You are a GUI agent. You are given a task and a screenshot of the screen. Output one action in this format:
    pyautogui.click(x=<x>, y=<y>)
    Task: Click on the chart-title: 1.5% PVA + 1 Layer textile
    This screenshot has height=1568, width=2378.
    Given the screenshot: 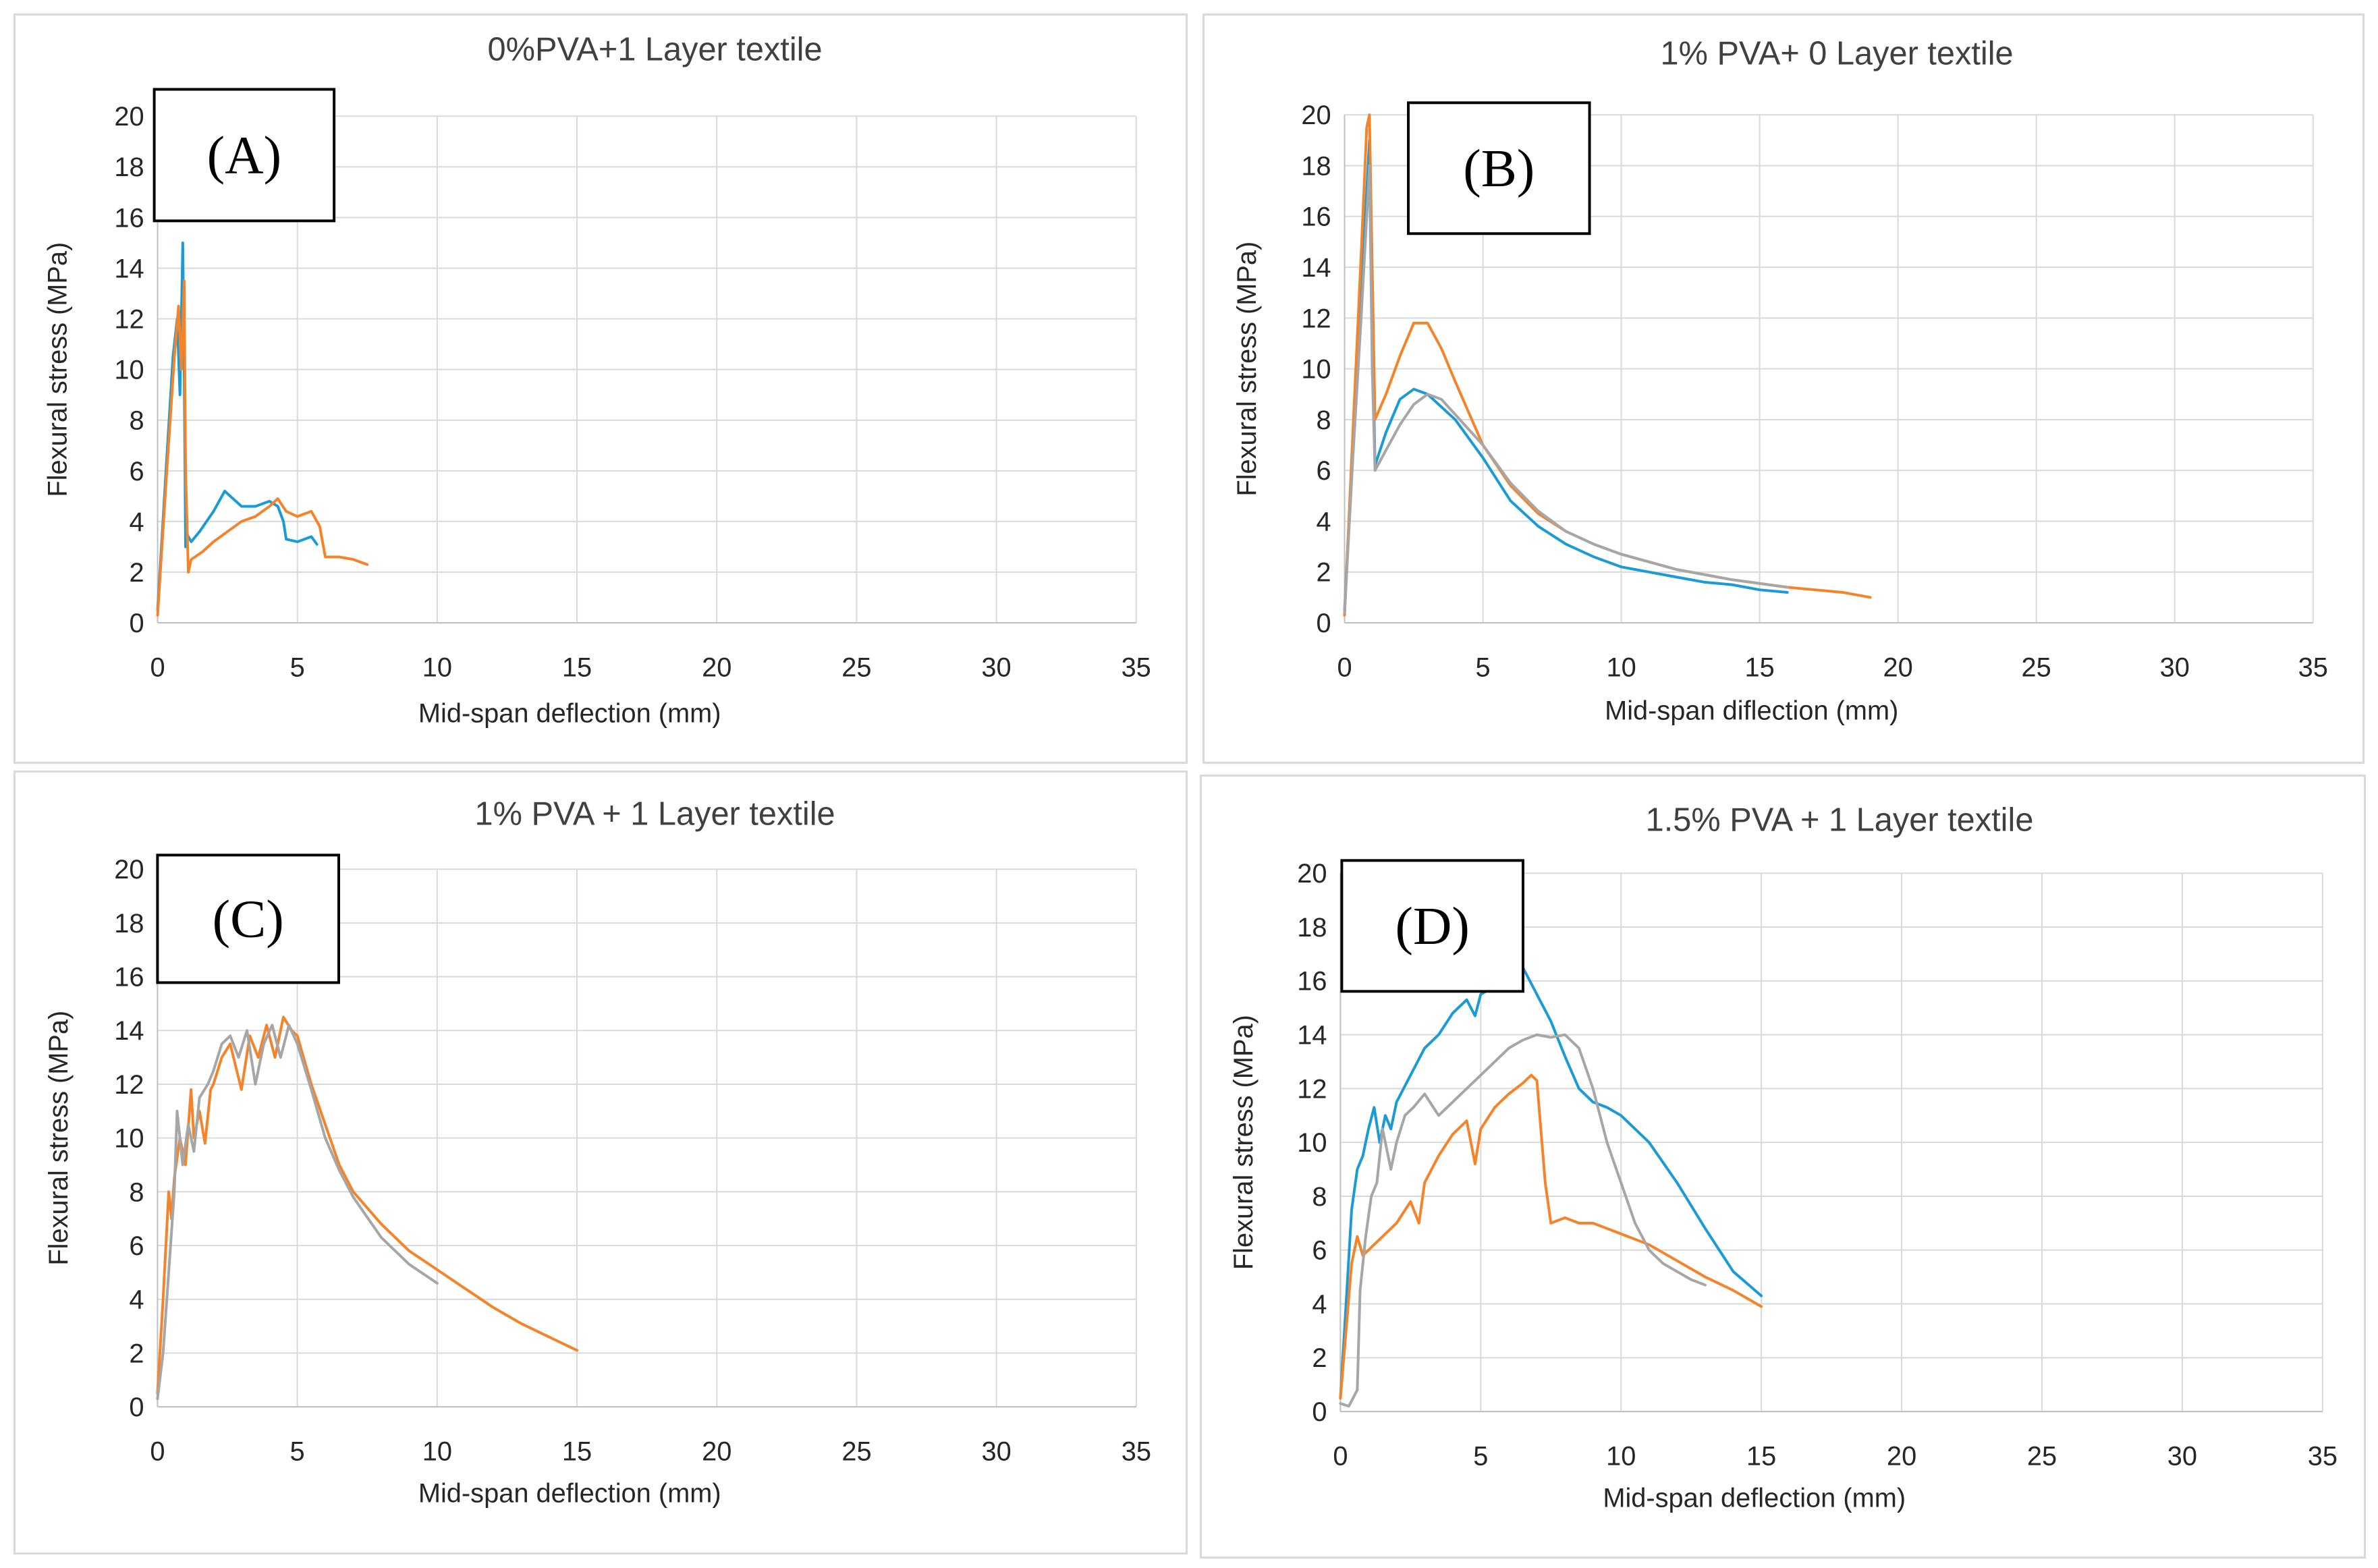 What is the action you would take?
    pyautogui.click(x=1840, y=820)
    